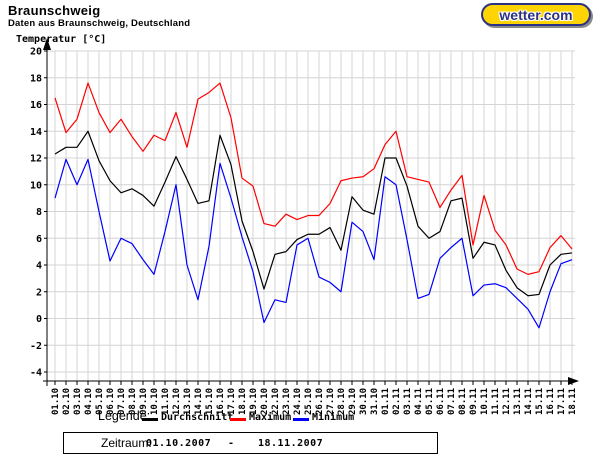 The image size is (600, 455). I want to click on x-tick-label: 07.10, so click(122, 401).